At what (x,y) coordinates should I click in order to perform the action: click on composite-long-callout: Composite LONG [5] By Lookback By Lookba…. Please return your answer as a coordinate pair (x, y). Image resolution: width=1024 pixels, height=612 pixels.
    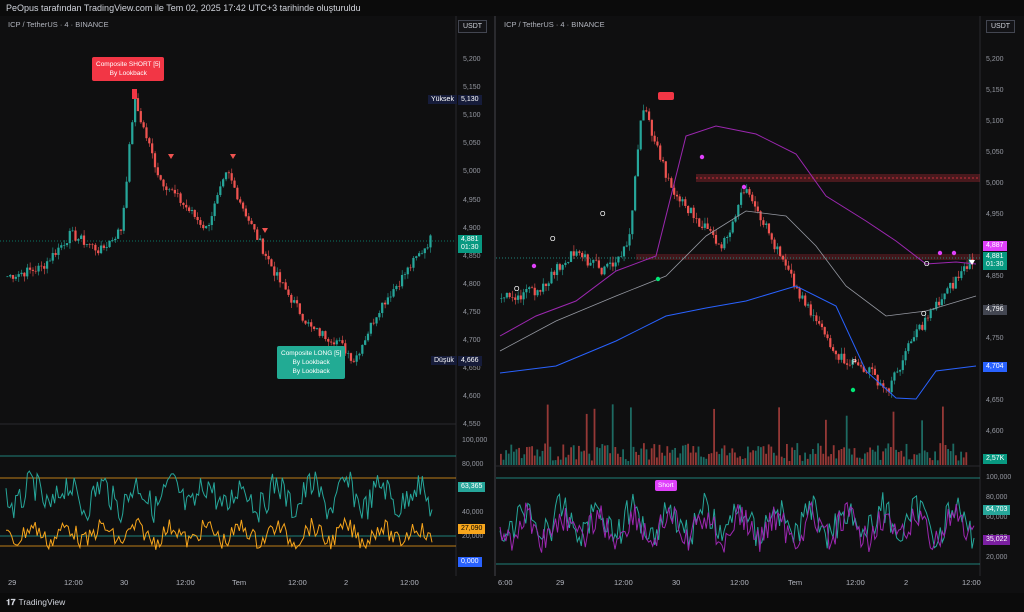
    Looking at the image, I should click on (311, 362).